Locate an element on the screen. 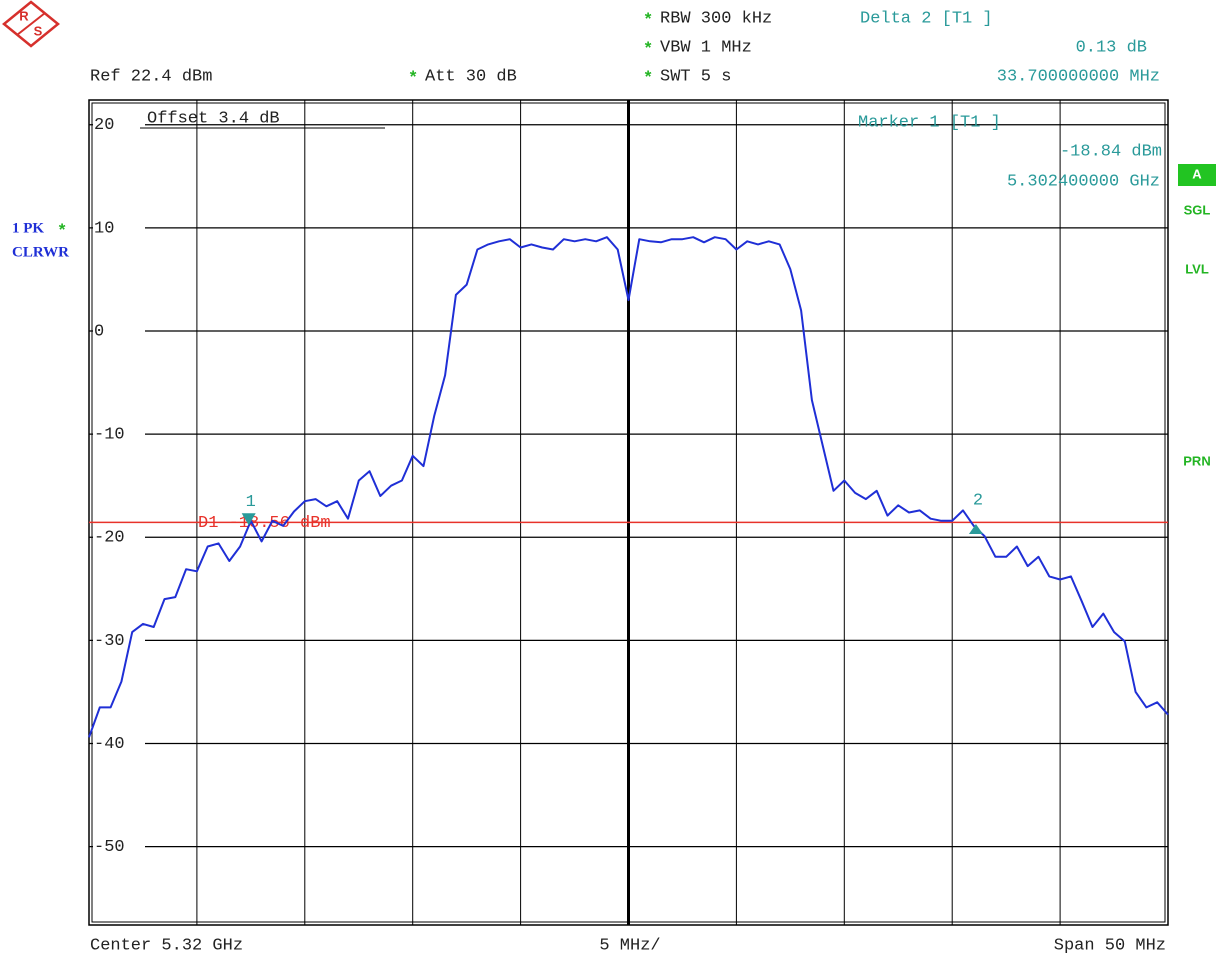 The width and height of the screenshot is (1224, 957). logo-r: R is located at coordinates (24, 15).